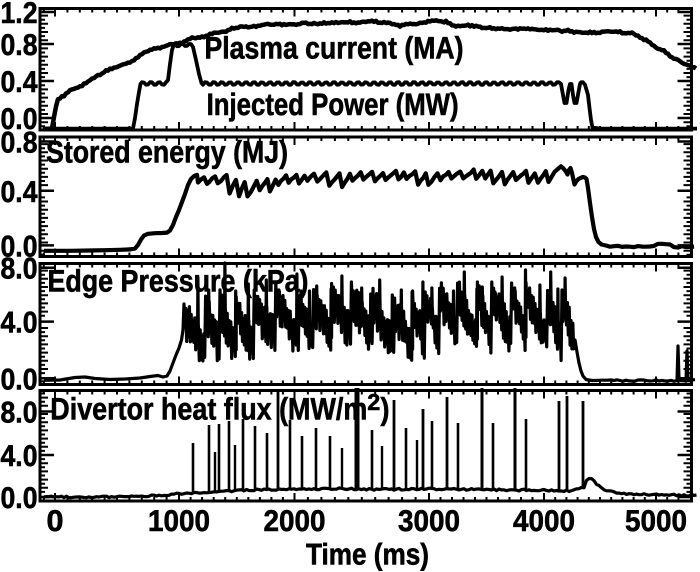  Describe the element at coordinates (167, 152) in the screenshot. I see `svg-text: Stored energy (MJ)` at that location.